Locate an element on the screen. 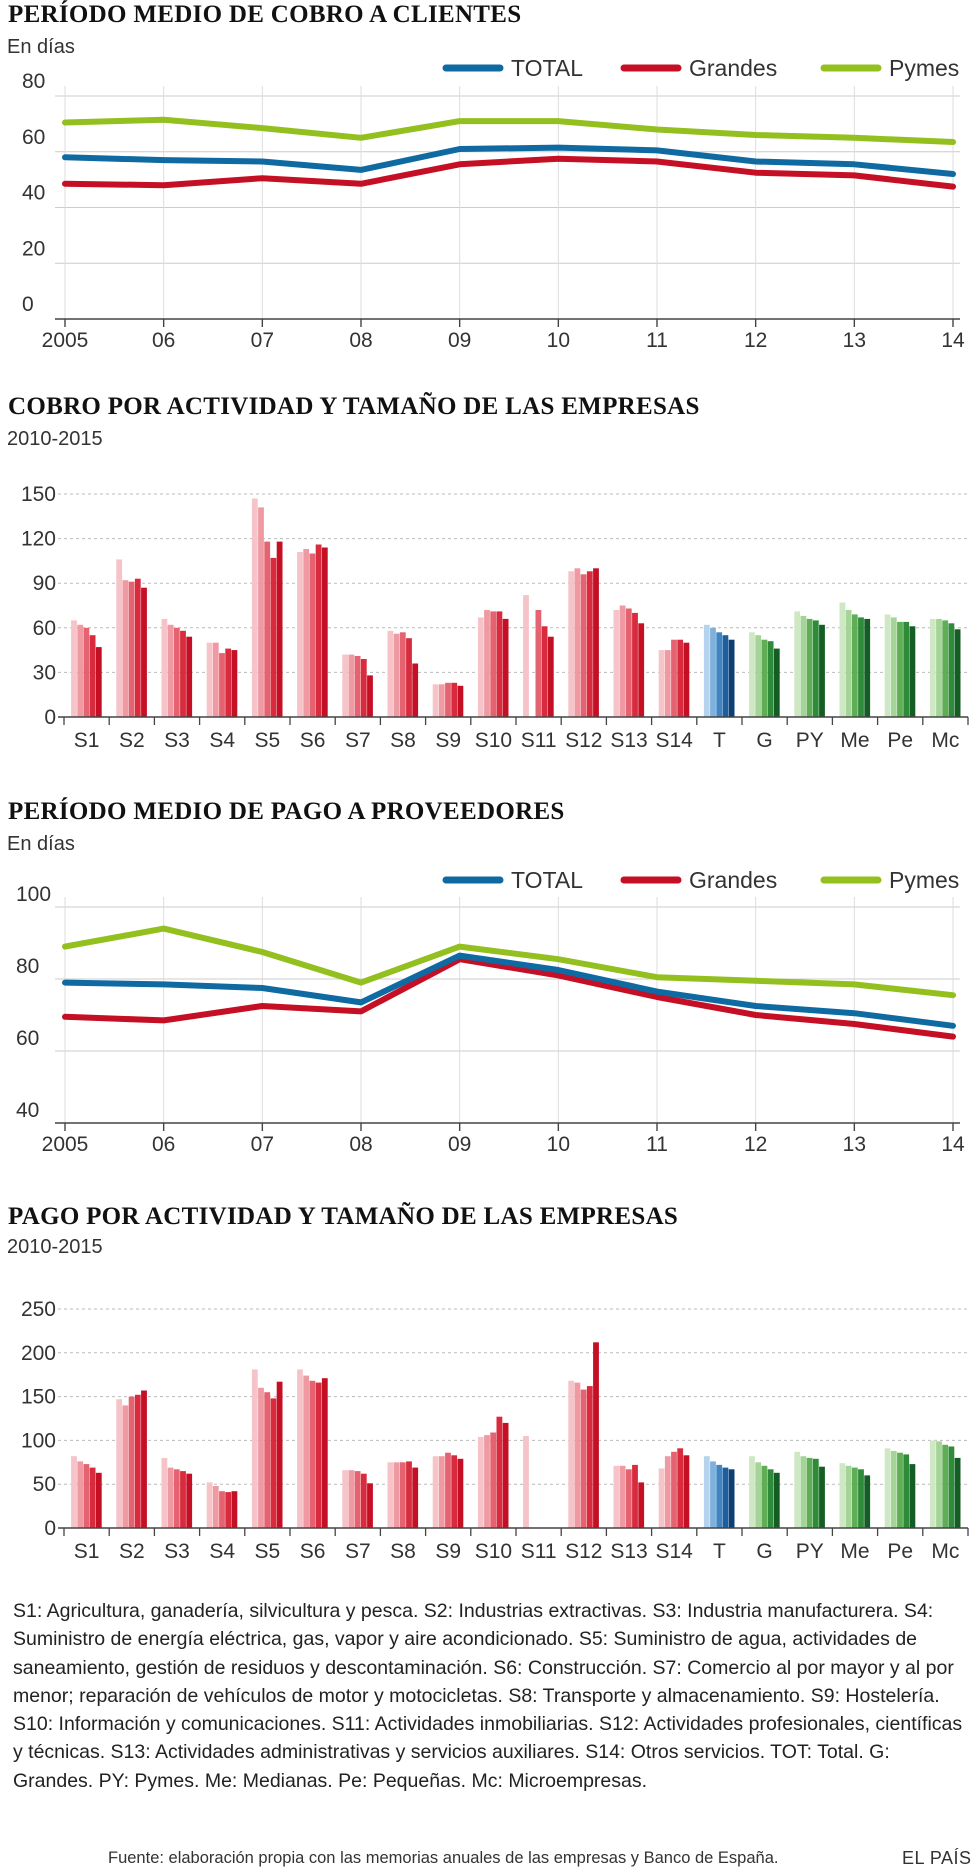  chart2-subtitle: 2010-2015 is located at coordinates (55, 439).